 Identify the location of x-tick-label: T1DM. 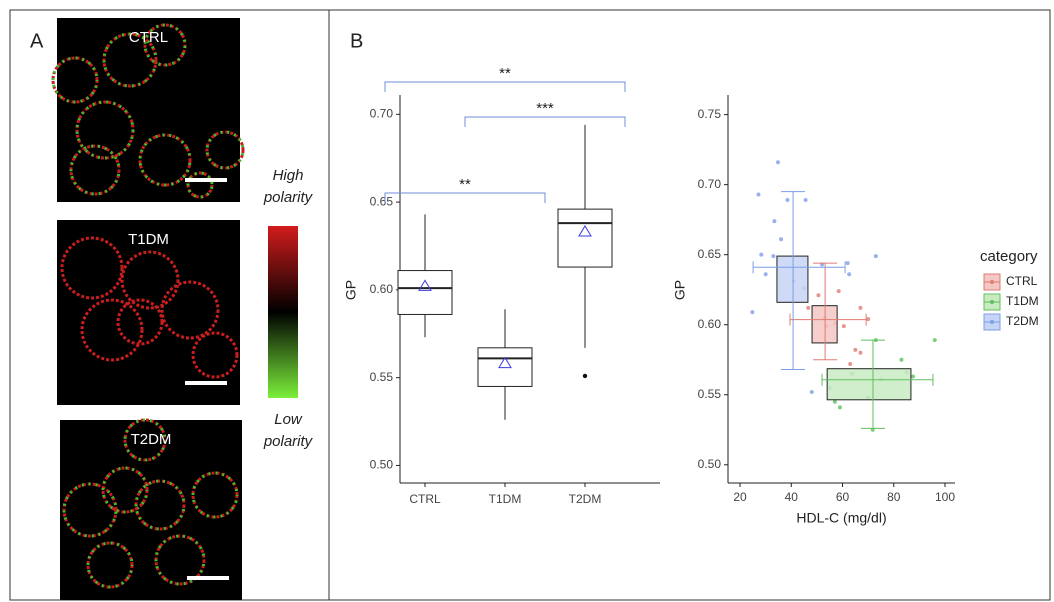
(505, 499).